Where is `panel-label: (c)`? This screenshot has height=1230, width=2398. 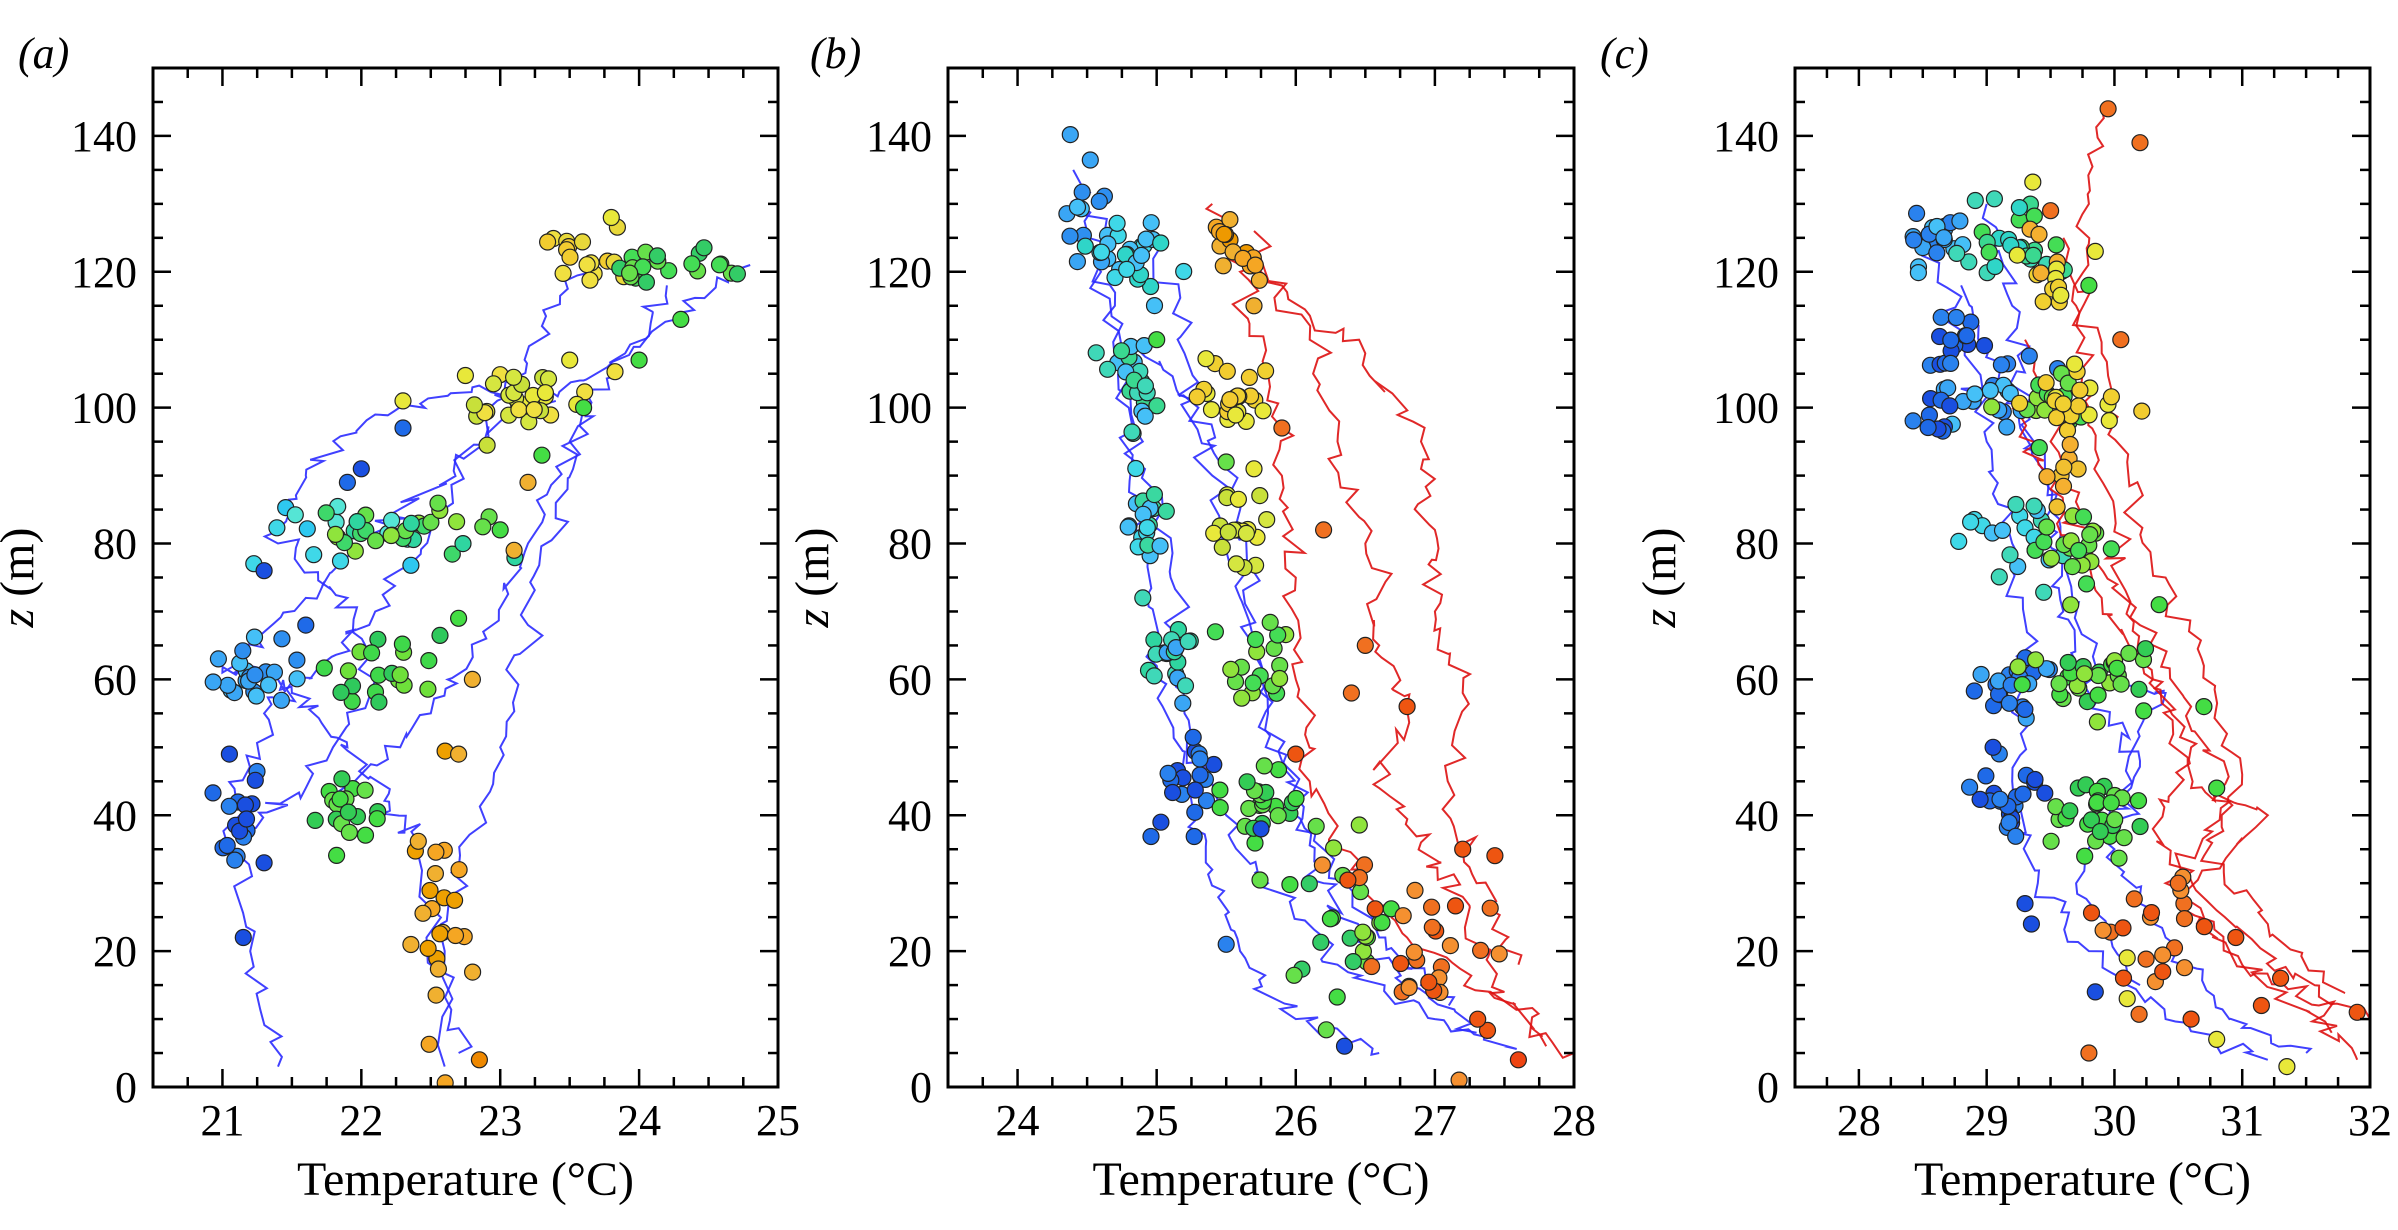 panel-label: (c) is located at coordinates (1624, 53).